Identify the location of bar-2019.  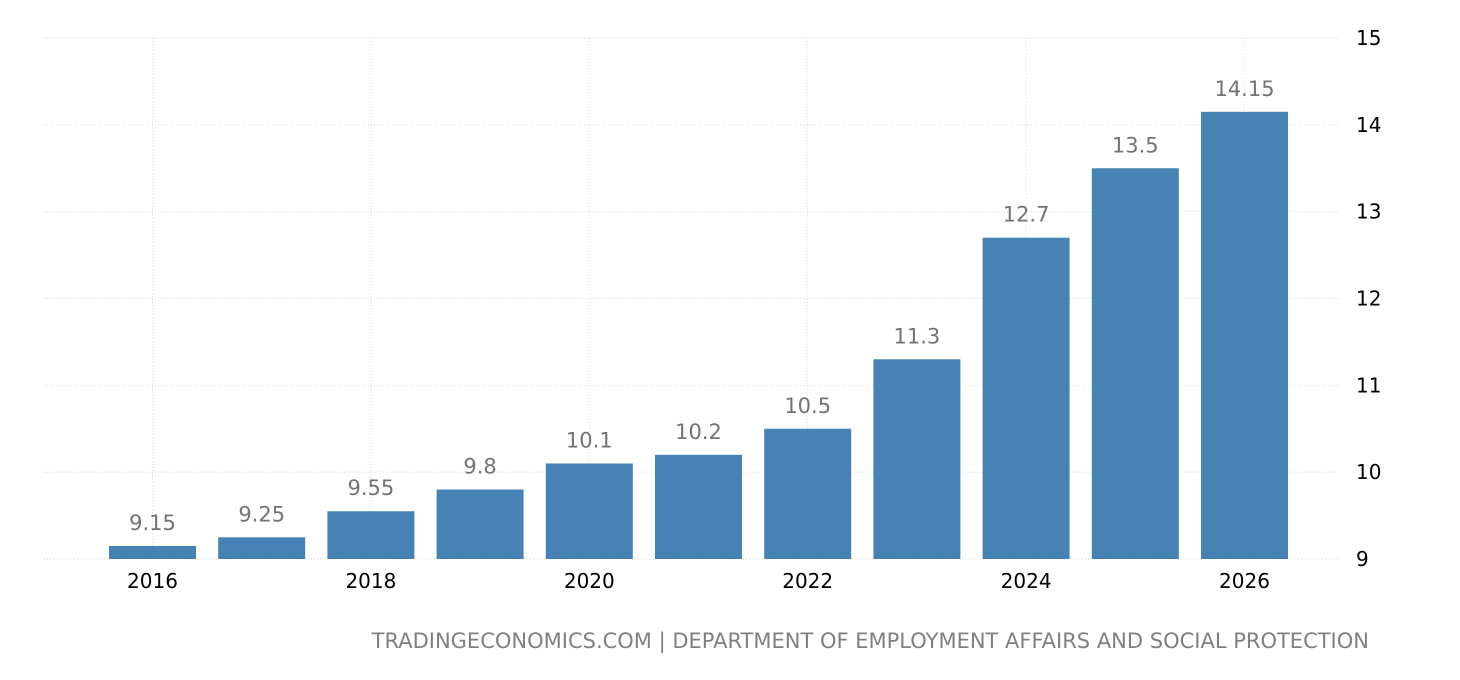
(480, 524).